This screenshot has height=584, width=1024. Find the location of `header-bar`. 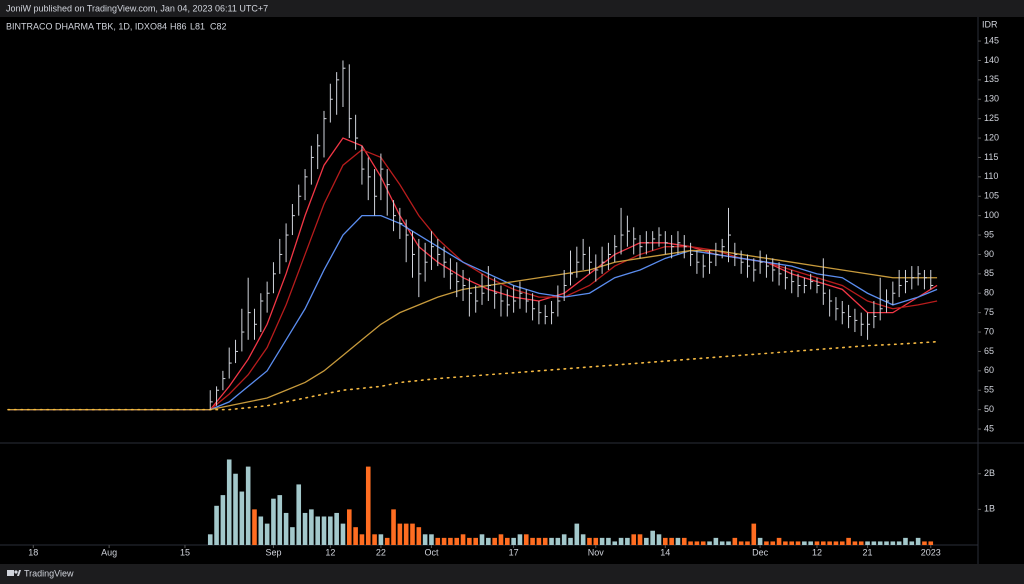

header-bar is located at coordinates (512, 8).